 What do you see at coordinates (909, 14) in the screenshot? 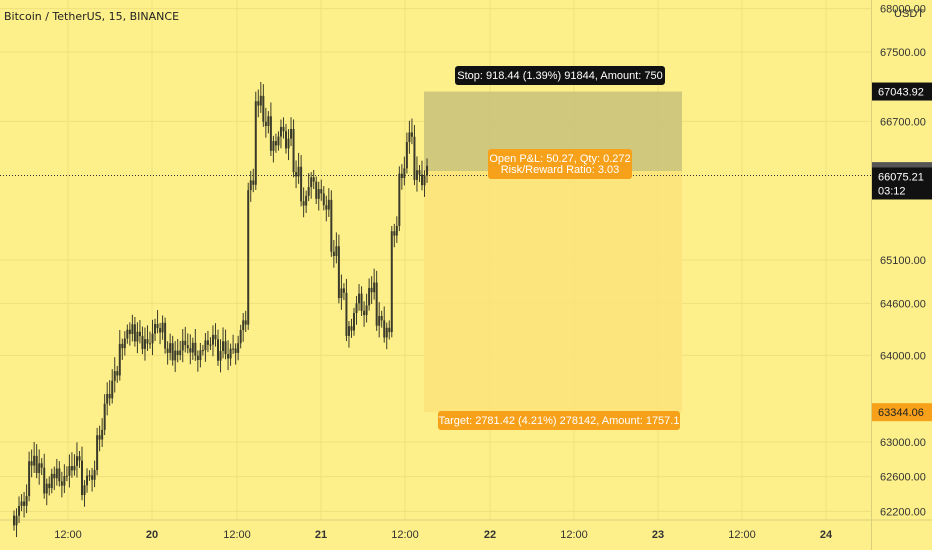
I see `price-unit: USDT` at bounding box center [909, 14].